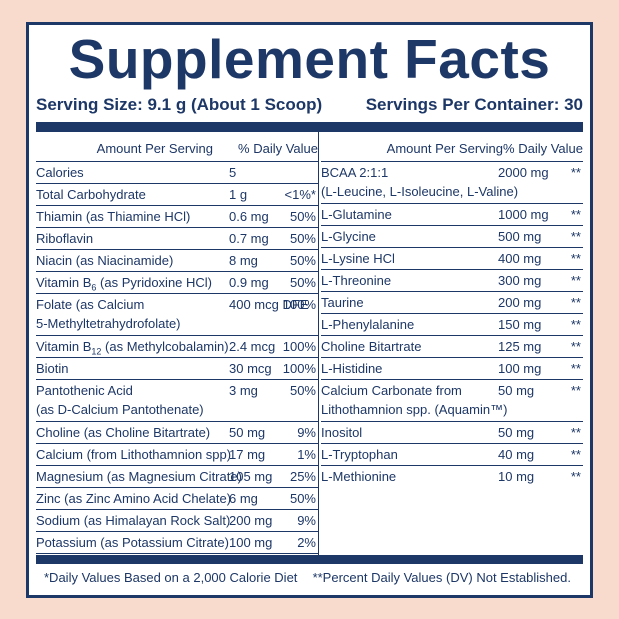 This screenshot has height=619, width=619. Describe the element at coordinates (516, 454) in the screenshot. I see `amount: 40 mg` at that location.